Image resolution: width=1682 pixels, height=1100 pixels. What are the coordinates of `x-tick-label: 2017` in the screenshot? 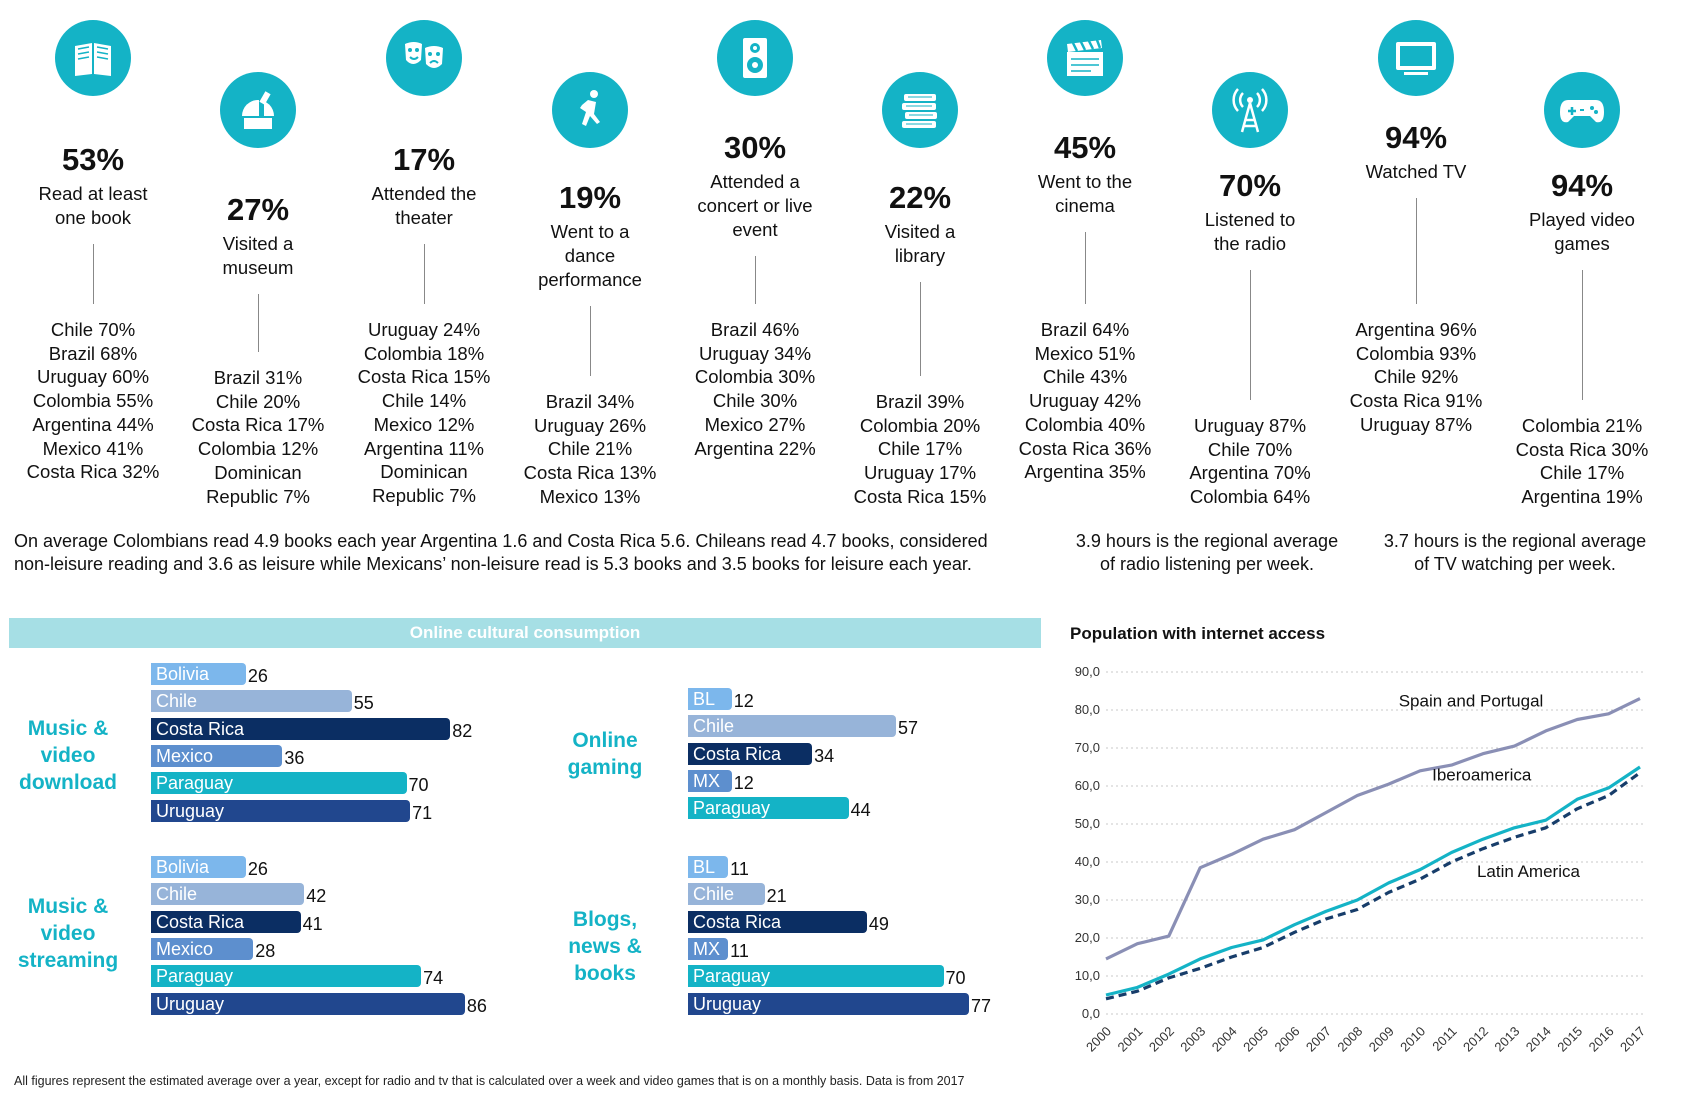 It's located at (1632, 1039).